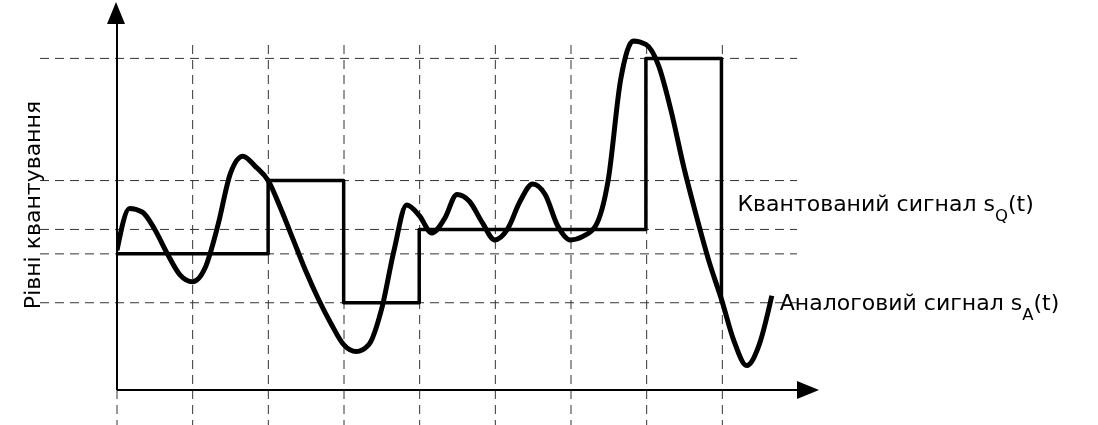 This screenshot has height=425, width=1098. What do you see at coordinates (32, 205) in the screenshot?
I see `y-axis-title: Рівні квантування` at bounding box center [32, 205].